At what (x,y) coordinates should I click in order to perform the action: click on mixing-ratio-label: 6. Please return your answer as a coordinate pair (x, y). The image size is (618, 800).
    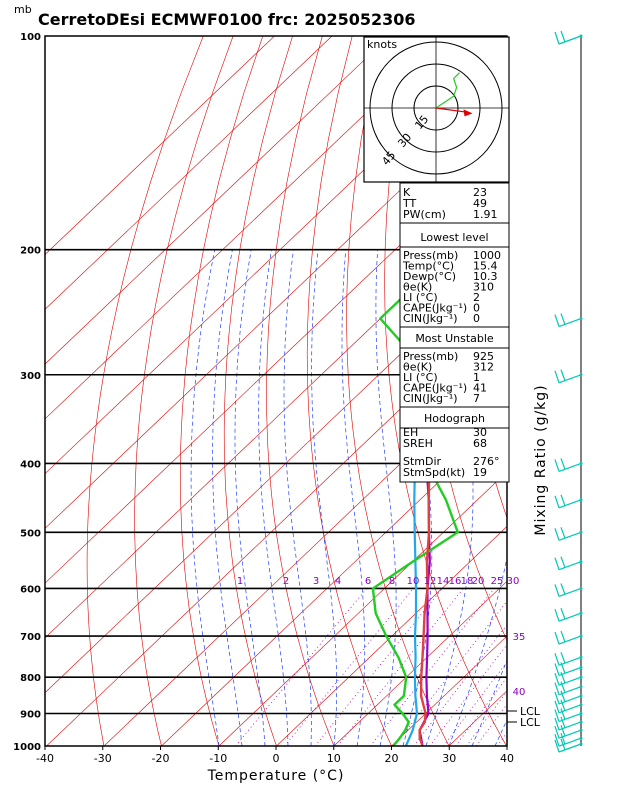
    Looking at the image, I should click on (368, 581).